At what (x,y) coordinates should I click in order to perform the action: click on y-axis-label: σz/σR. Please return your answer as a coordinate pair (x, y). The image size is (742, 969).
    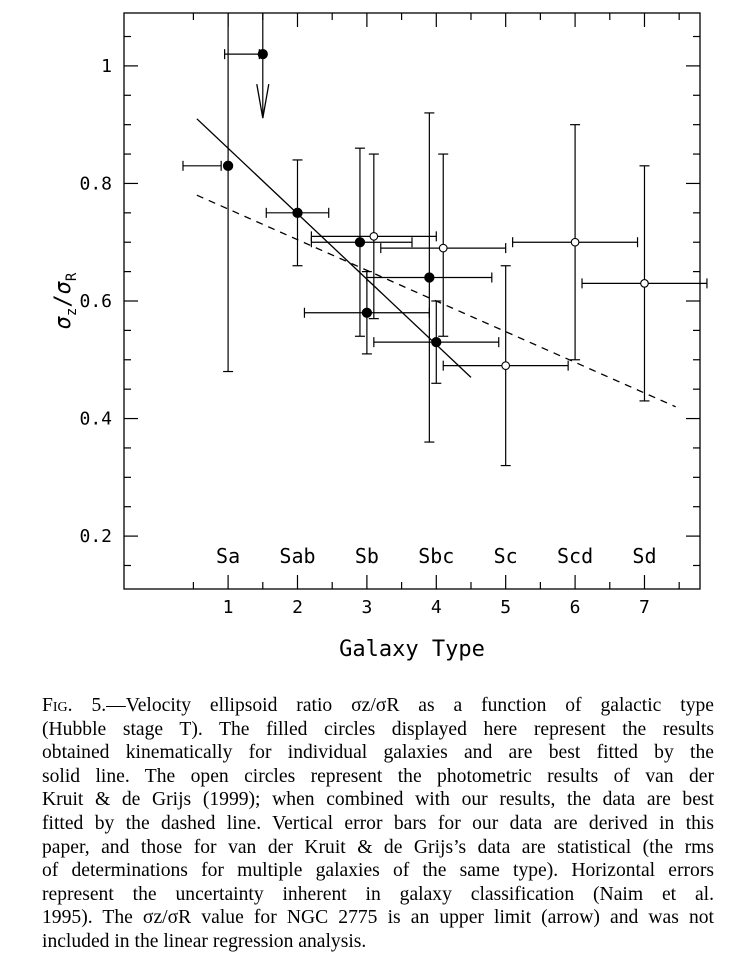
    Looking at the image, I should click on (65, 300).